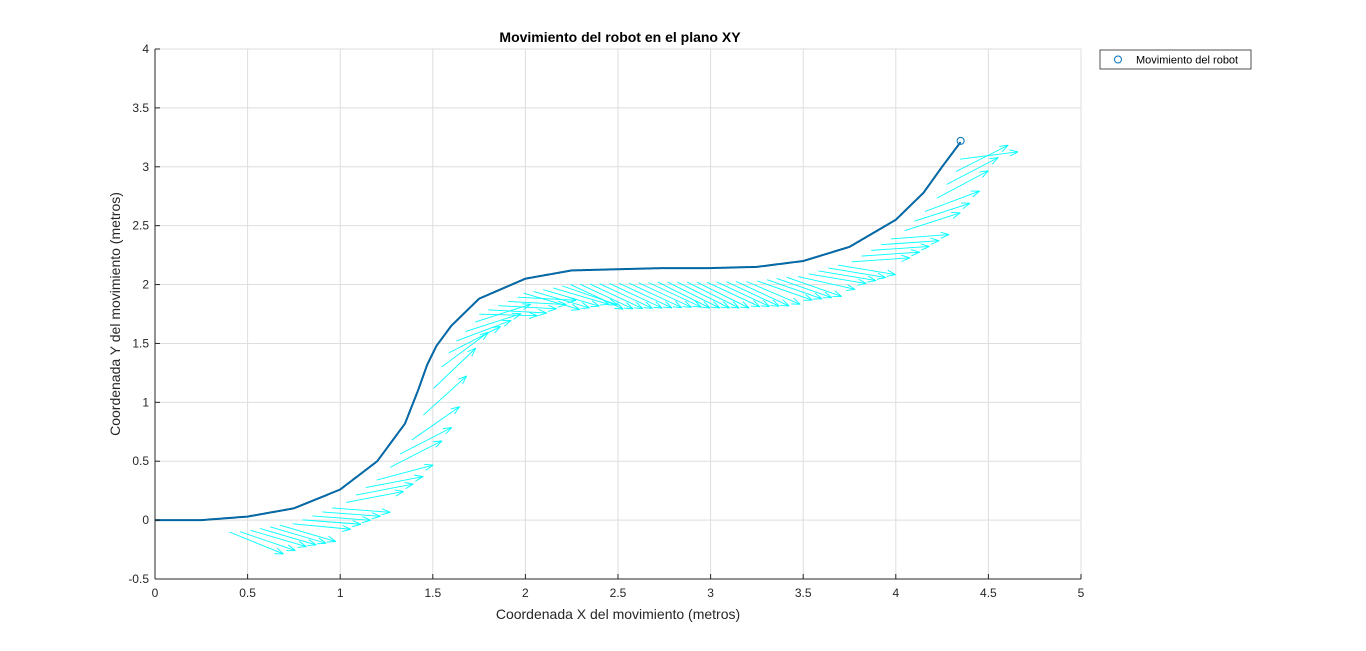  What do you see at coordinates (145, 49) in the screenshot?
I see `y-tick-label: 4` at bounding box center [145, 49].